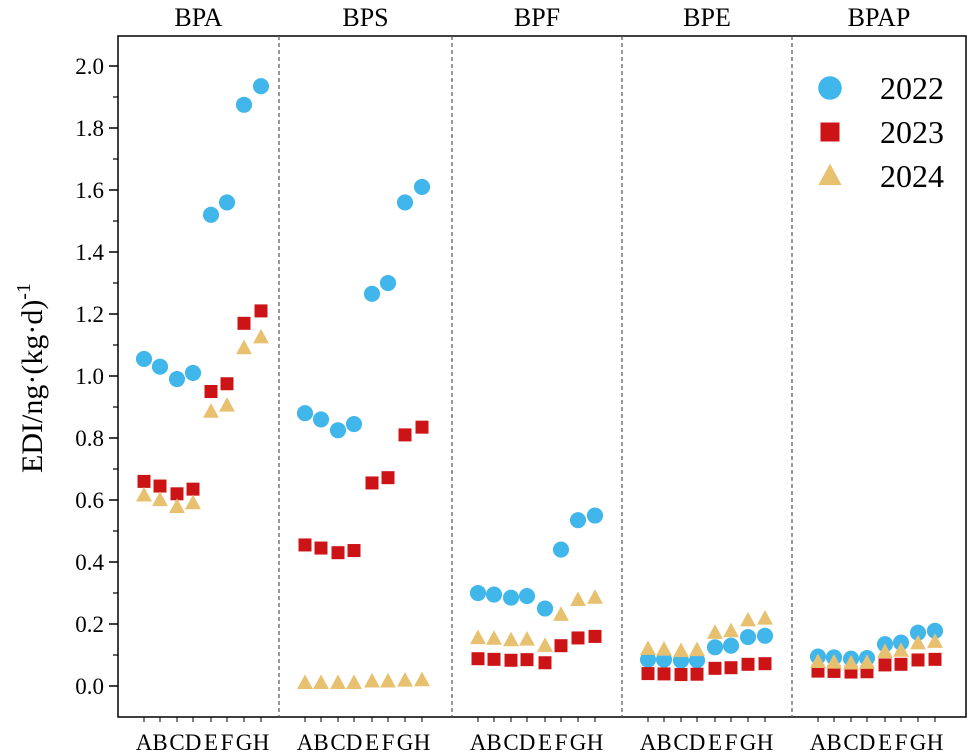 The width and height of the screenshot is (969, 755). What do you see at coordinates (707, 17) in the screenshot?
I see `panel-title: BPE` at bounding box center [707, 17].